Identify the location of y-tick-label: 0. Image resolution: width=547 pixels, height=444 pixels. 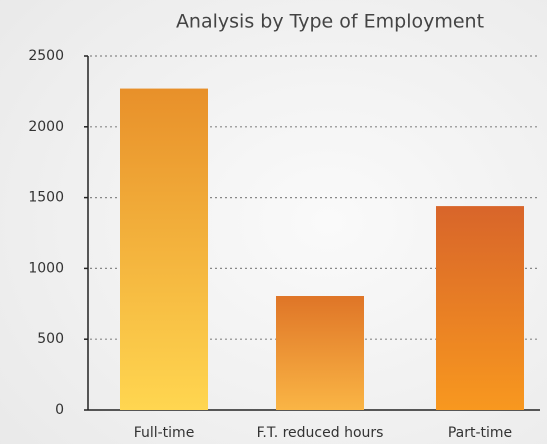
(59, 410).